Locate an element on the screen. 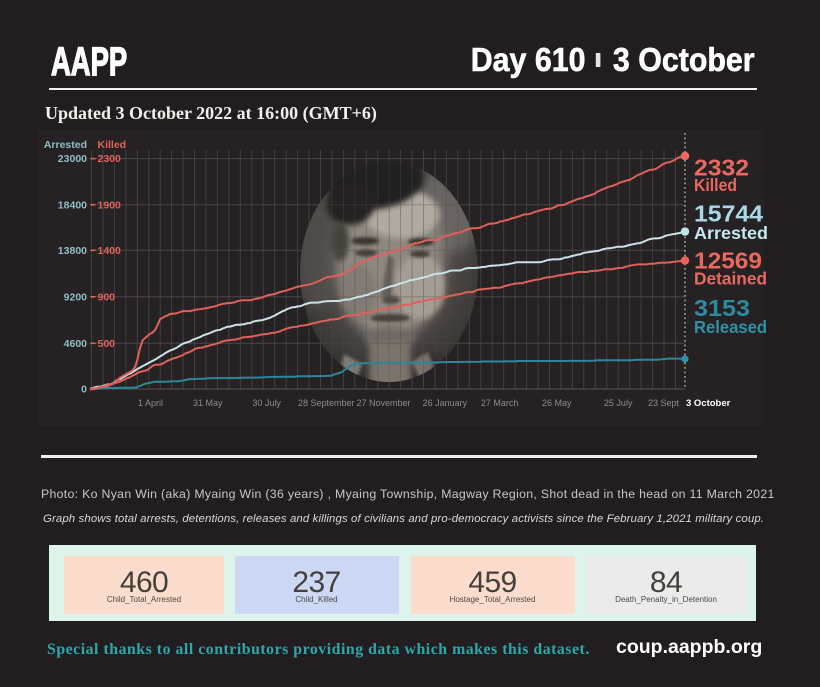 The width and height of the screenshot is (820, 687). svg-text: 0 is located at coordinates (84, 390).